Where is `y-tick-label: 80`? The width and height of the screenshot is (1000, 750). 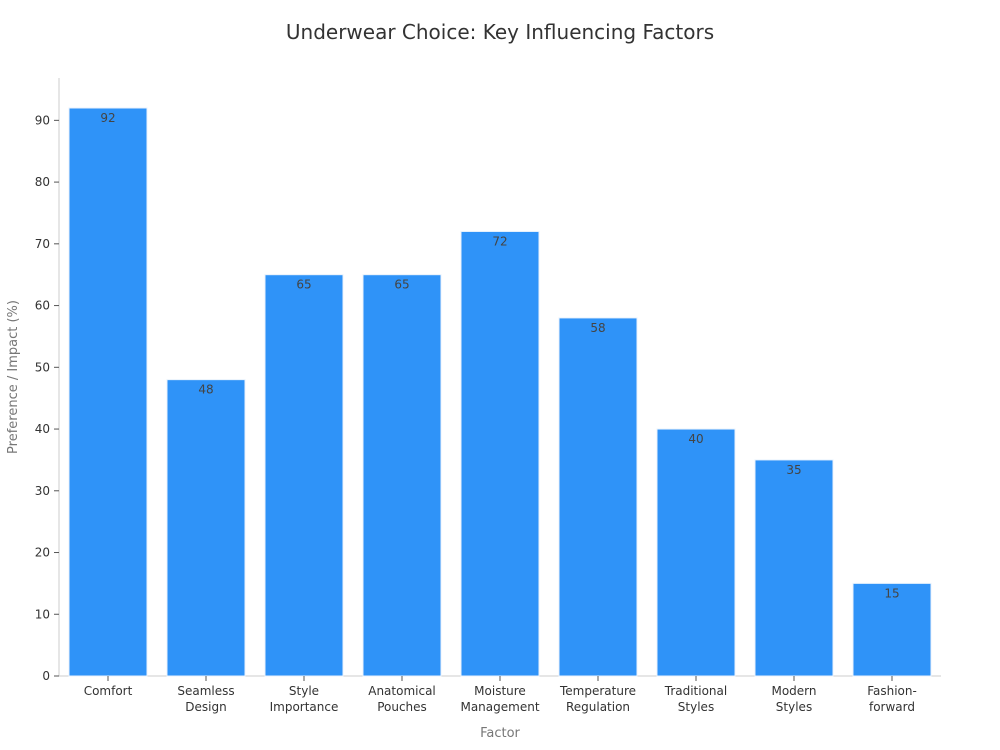
y-tick-label: 80 is located at coordinates (42, 182).